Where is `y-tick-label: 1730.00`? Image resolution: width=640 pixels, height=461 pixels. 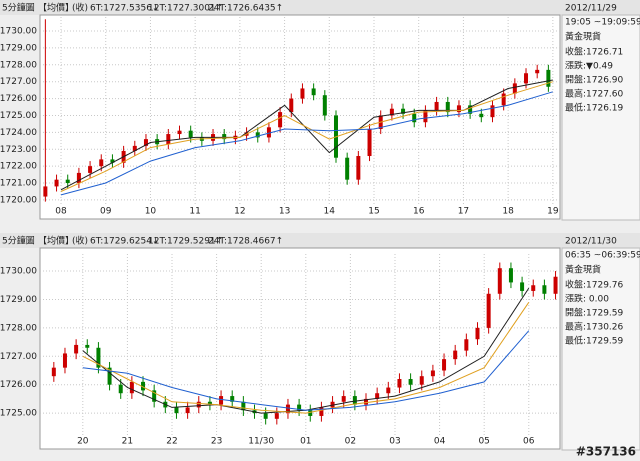 y-tick-label: 1730.00 is located at coordinates (18, 32).